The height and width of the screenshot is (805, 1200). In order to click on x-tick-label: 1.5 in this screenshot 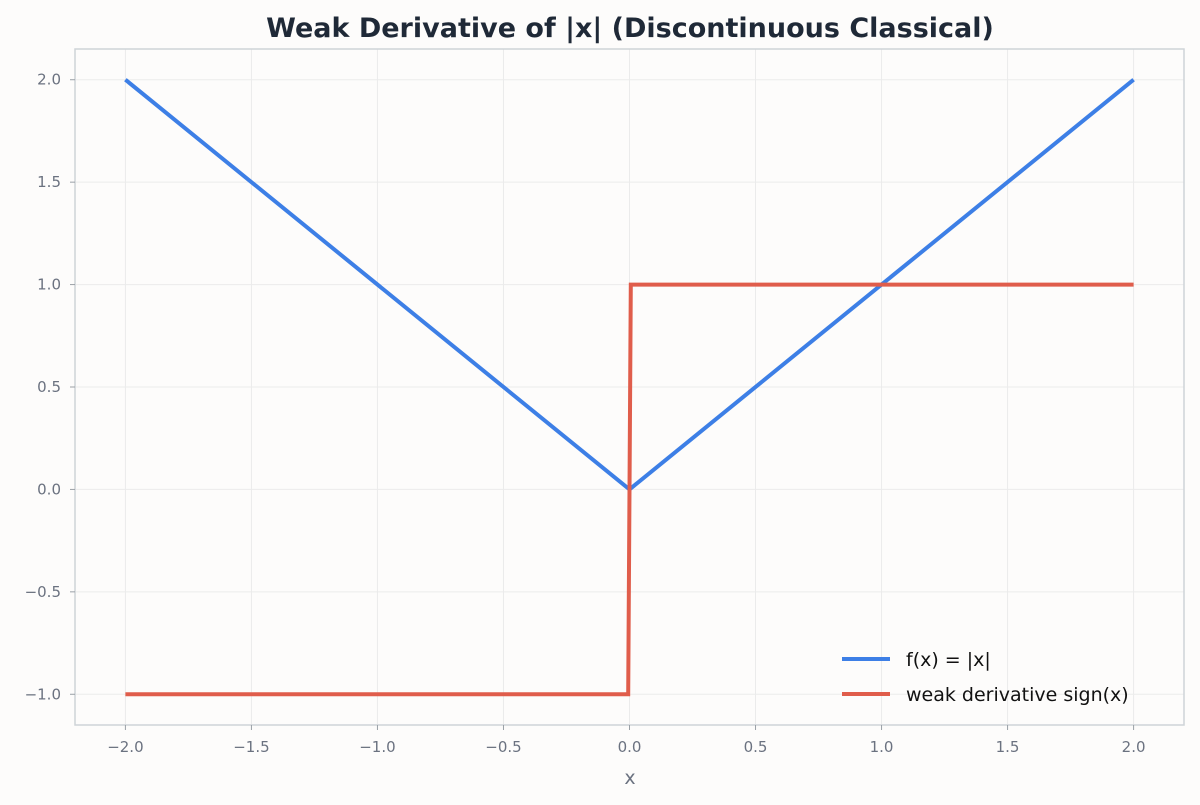, I will do `click(1008, 747)`.